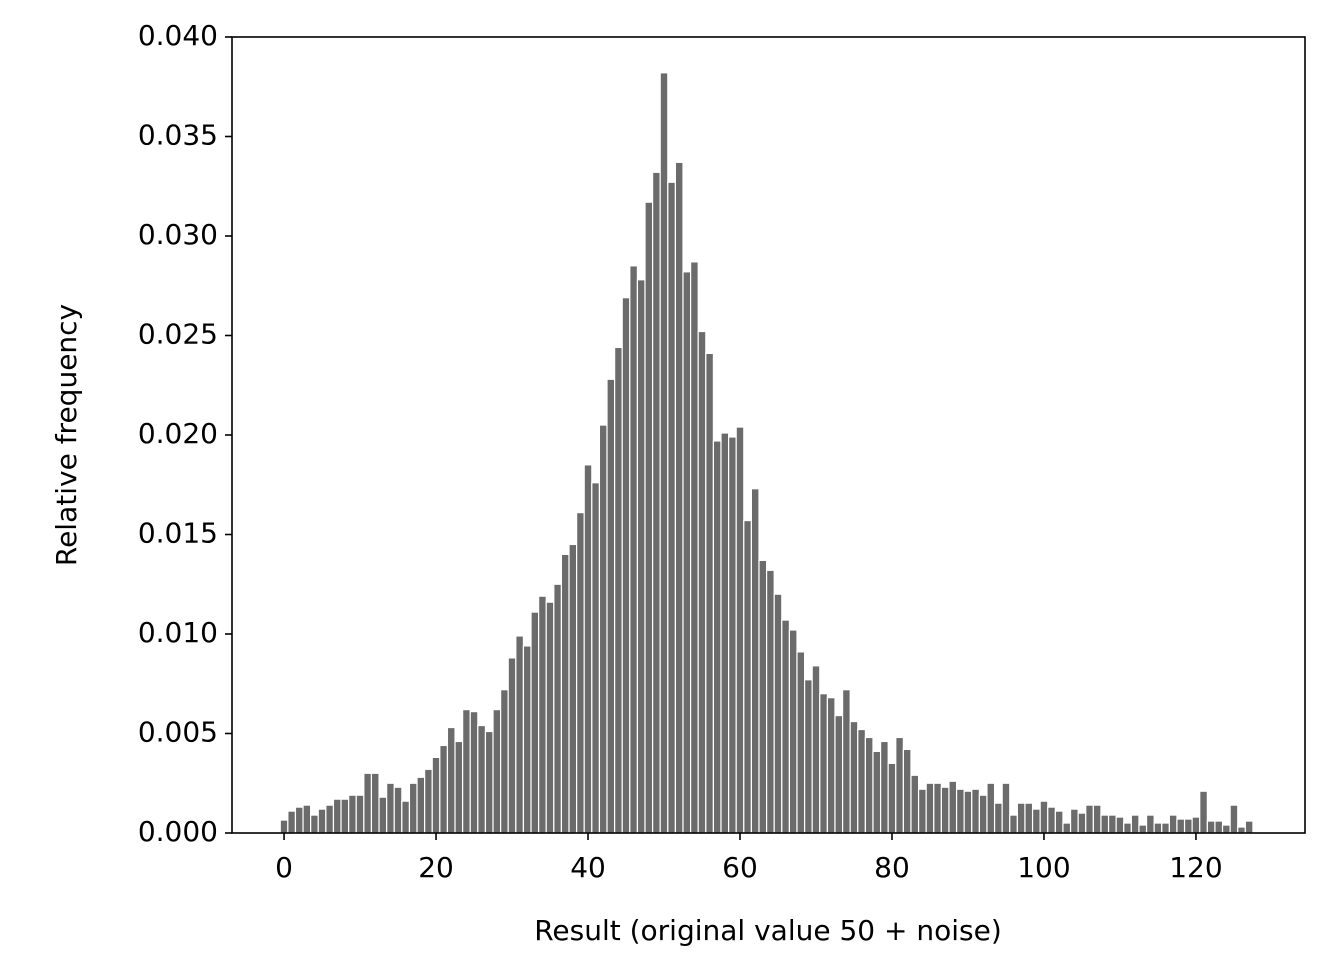 The image size is (1323, 966). What do you see at coordinates (178, 831) in the screenshot?
I see `y-tick-label: 0.000` at bounding box center [178, 831].